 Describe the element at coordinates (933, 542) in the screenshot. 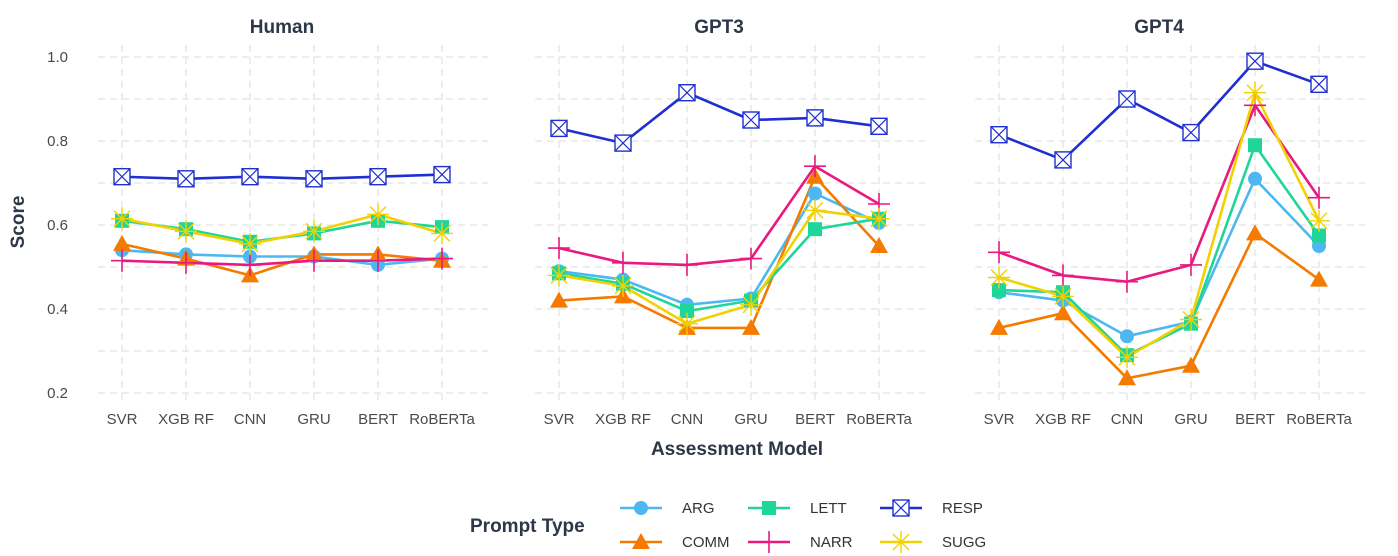

I see `legend-item-sugg: SUGG` at that location.